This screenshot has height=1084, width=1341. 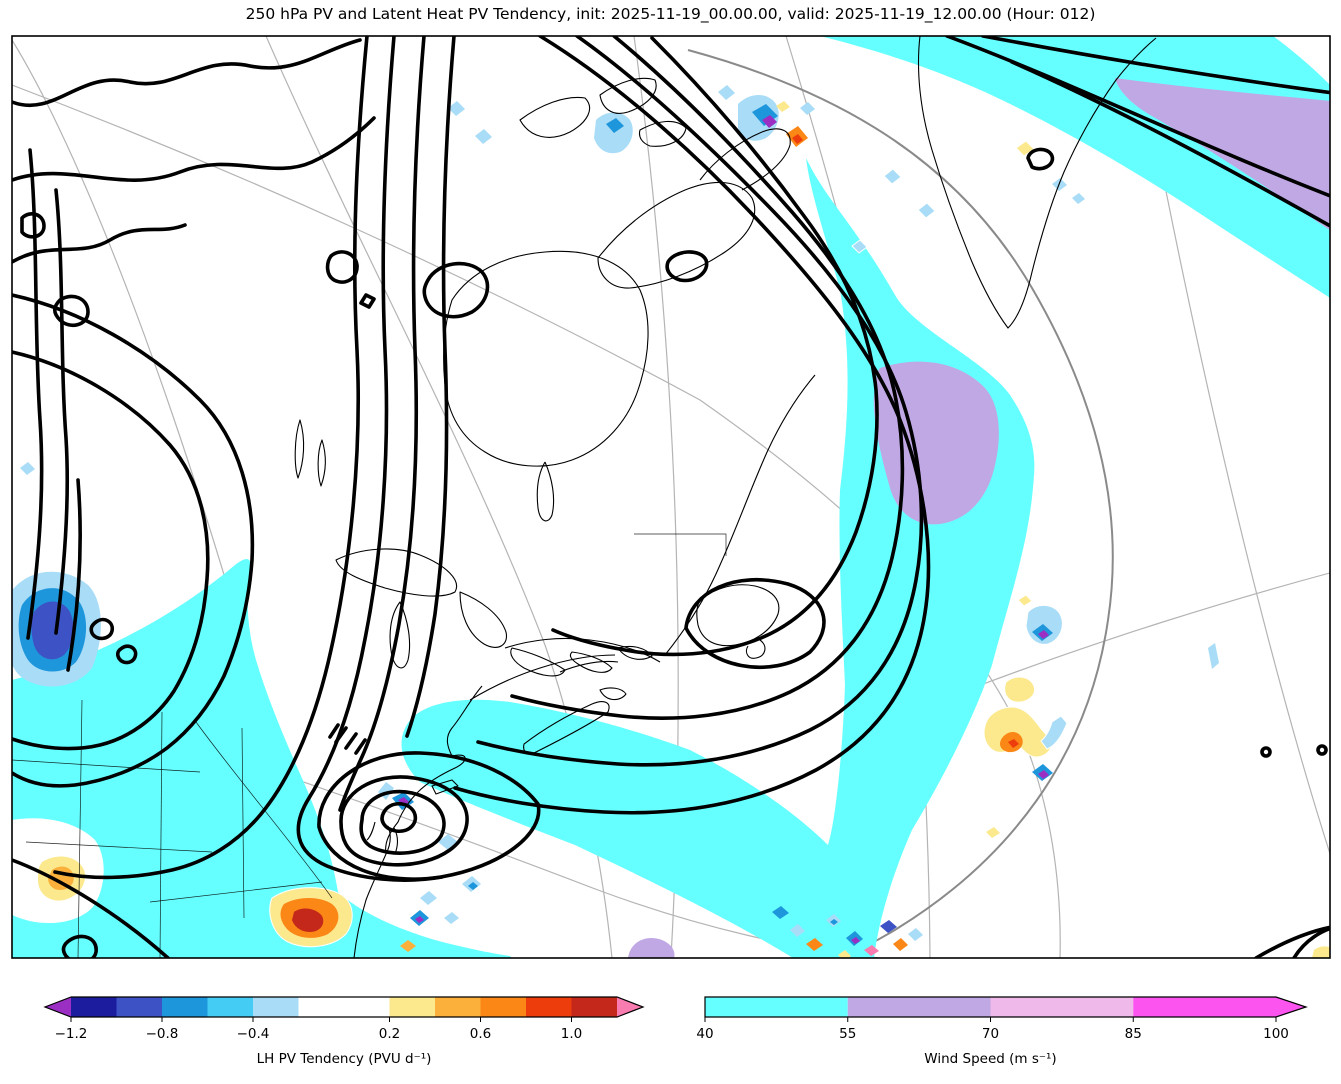 What do you see at coordinates (480, 1034) in the screenshot?
I see `colorbar-tick-label: 0.6` at bounding box center [480, 1034].